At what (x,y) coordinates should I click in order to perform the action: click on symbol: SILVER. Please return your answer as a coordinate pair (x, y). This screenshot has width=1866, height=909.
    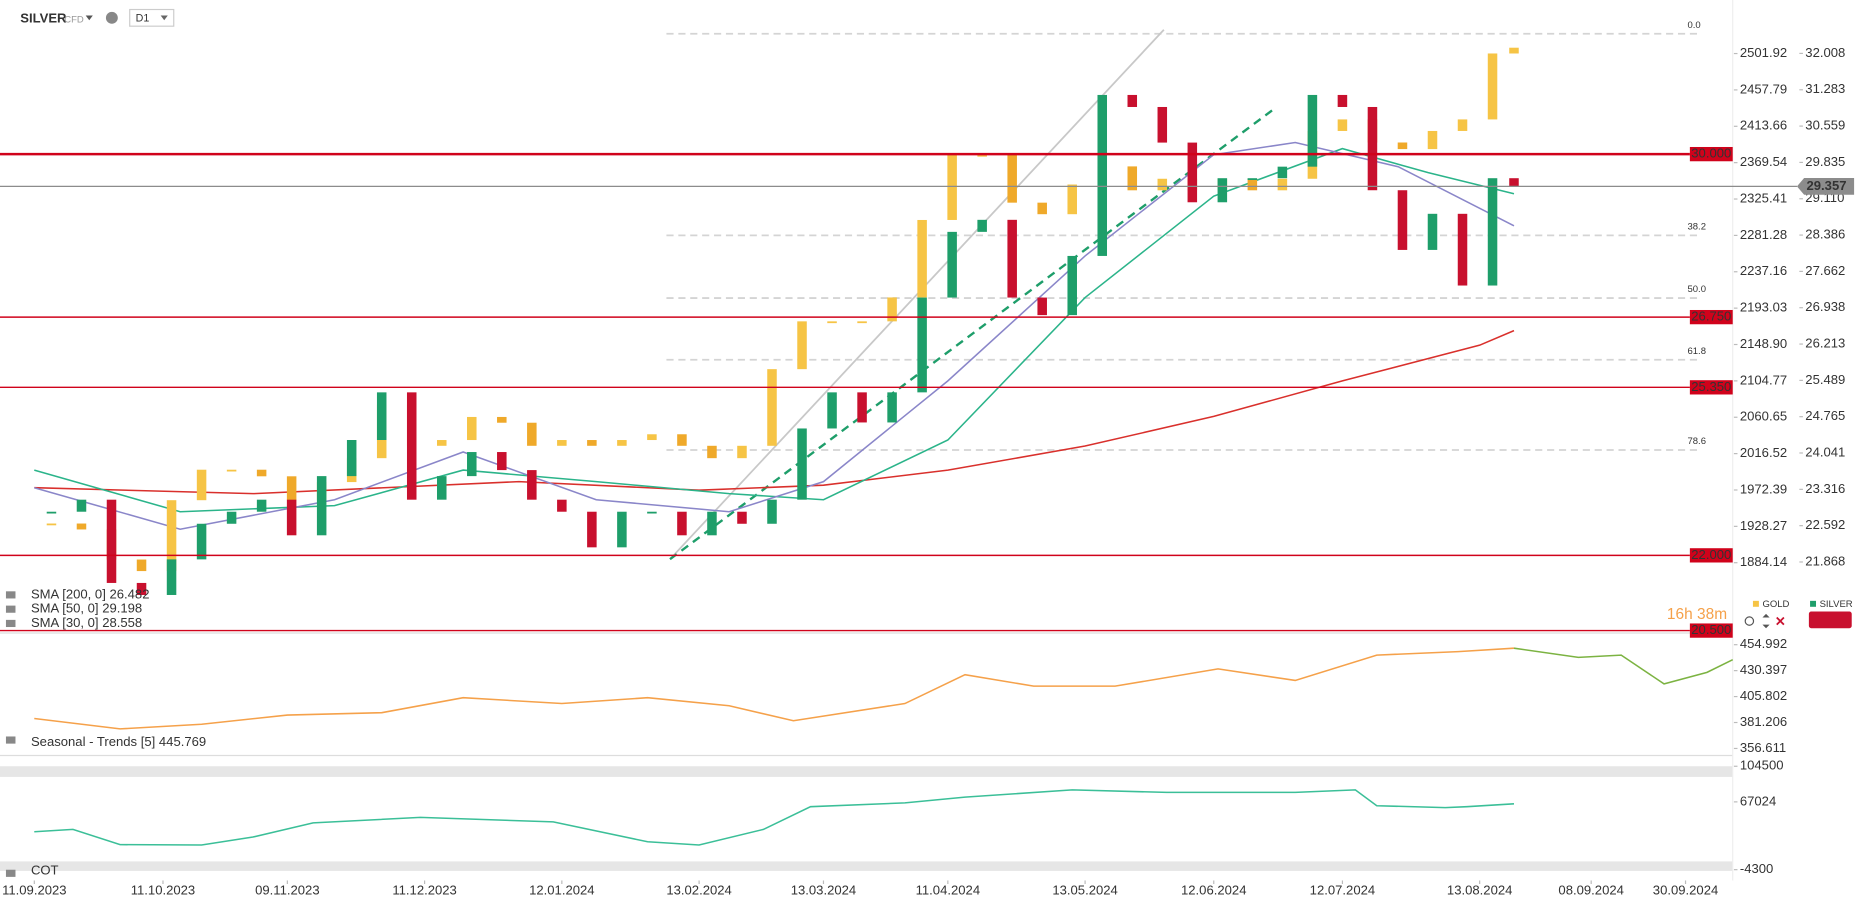
    Looking at the image, I should click on (43, 17).